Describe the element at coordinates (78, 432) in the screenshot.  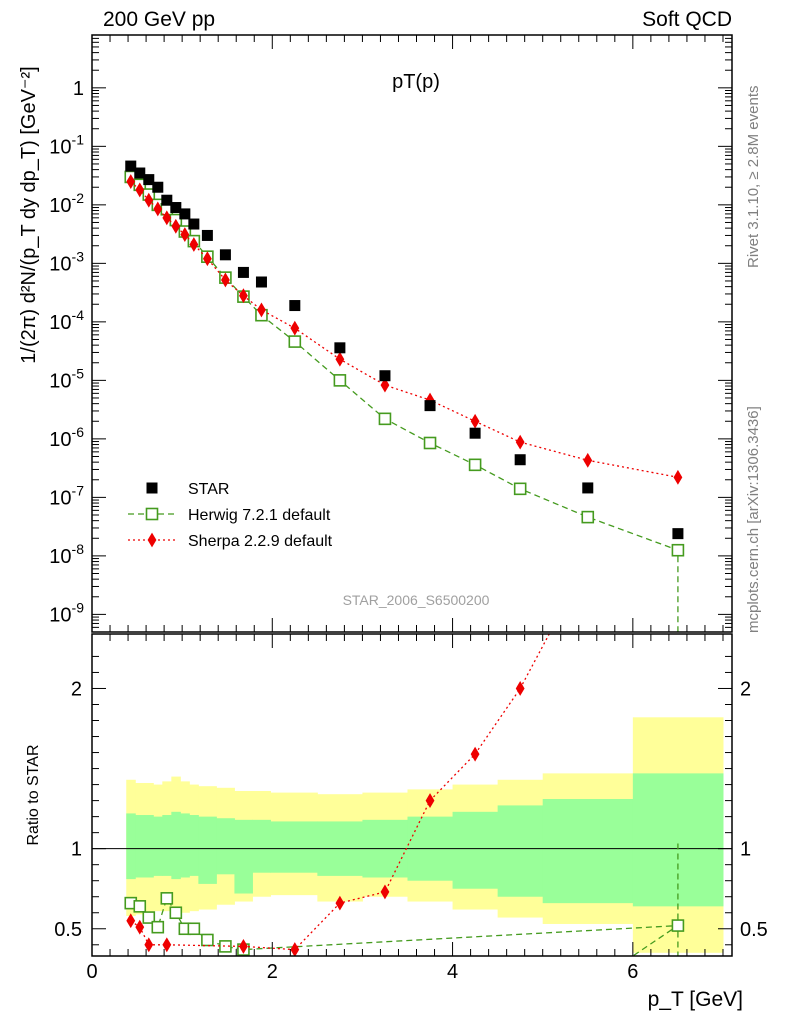
I see `tick-exponent: -6` at that location.